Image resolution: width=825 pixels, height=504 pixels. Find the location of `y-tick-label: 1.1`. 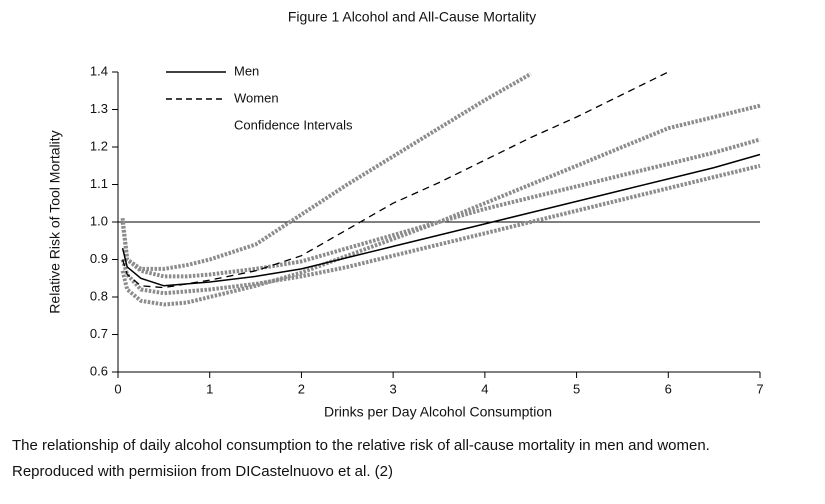

y-tick-label: 1.1 is located at coordinates (99, 183).